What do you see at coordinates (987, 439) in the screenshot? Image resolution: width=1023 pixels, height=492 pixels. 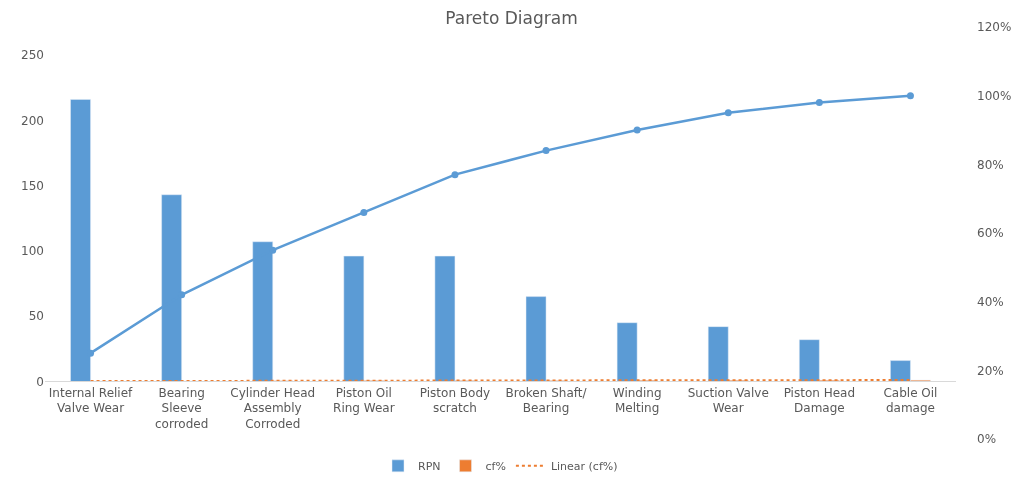 I see `y2-tick-label: 0%` at bounding box center [987, 439].